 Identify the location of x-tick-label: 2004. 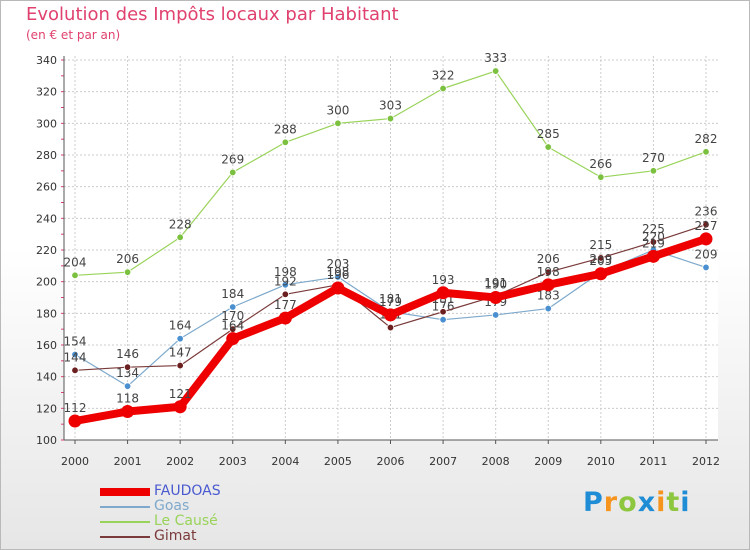
(285, 461).